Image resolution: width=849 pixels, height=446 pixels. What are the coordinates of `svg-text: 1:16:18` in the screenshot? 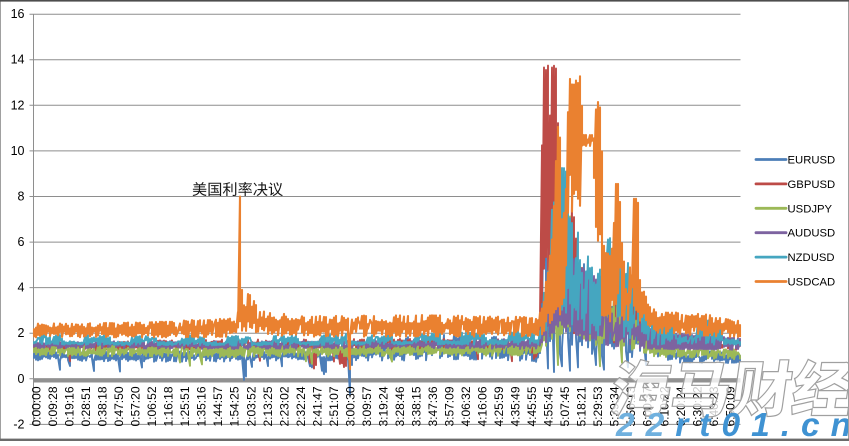 It's located at (169, 406).